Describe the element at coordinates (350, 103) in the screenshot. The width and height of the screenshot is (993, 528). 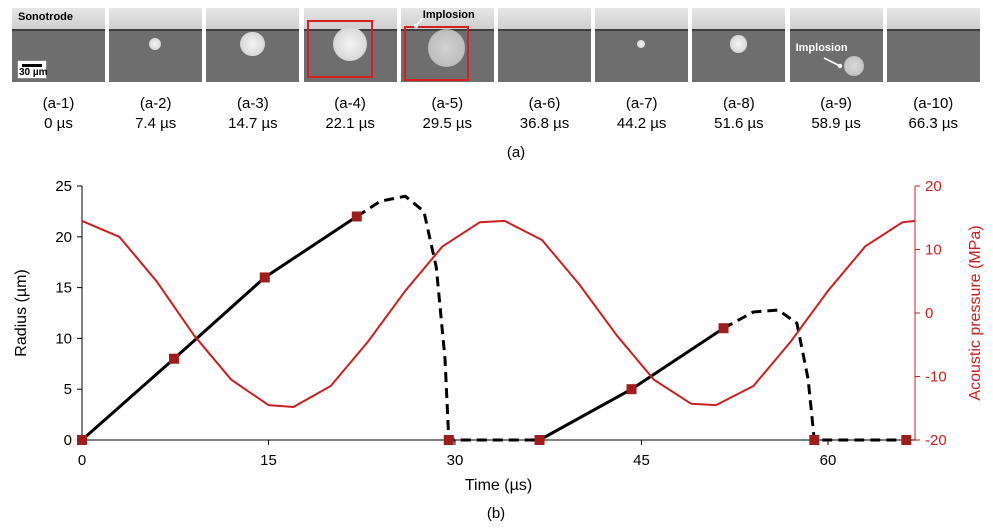
I see `frame-id: (a-4)` at that location.